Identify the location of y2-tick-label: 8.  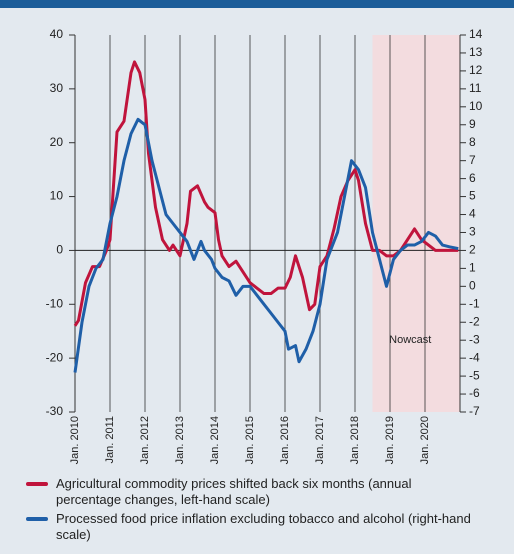
(472, 142).